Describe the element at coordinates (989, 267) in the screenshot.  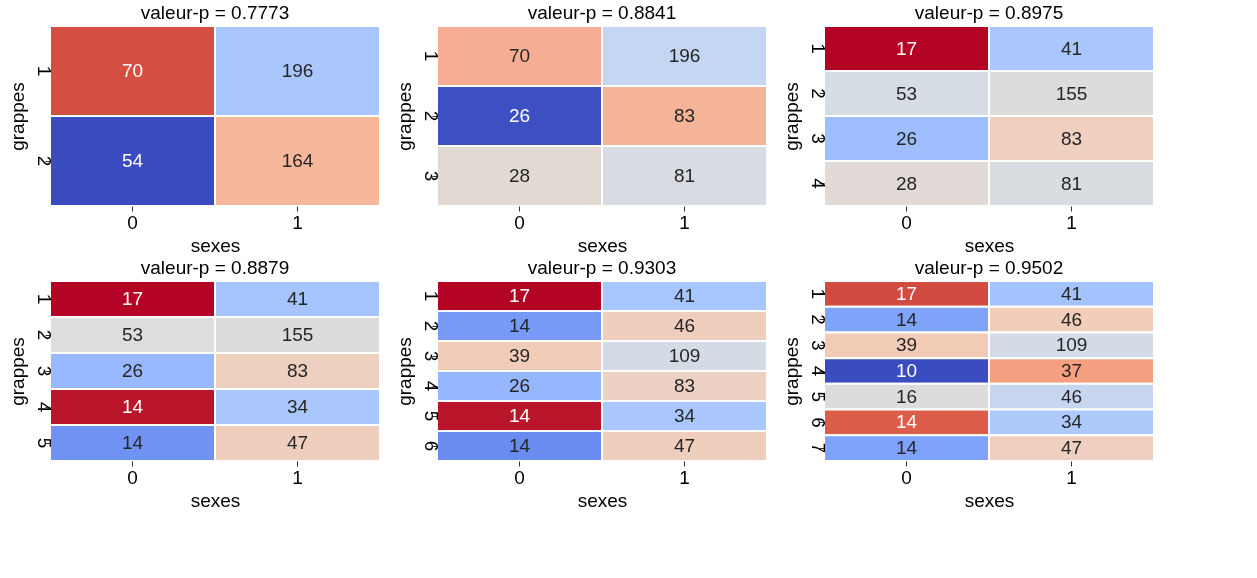
I see `chart-title: valeur-p = 0.9502` at that location.